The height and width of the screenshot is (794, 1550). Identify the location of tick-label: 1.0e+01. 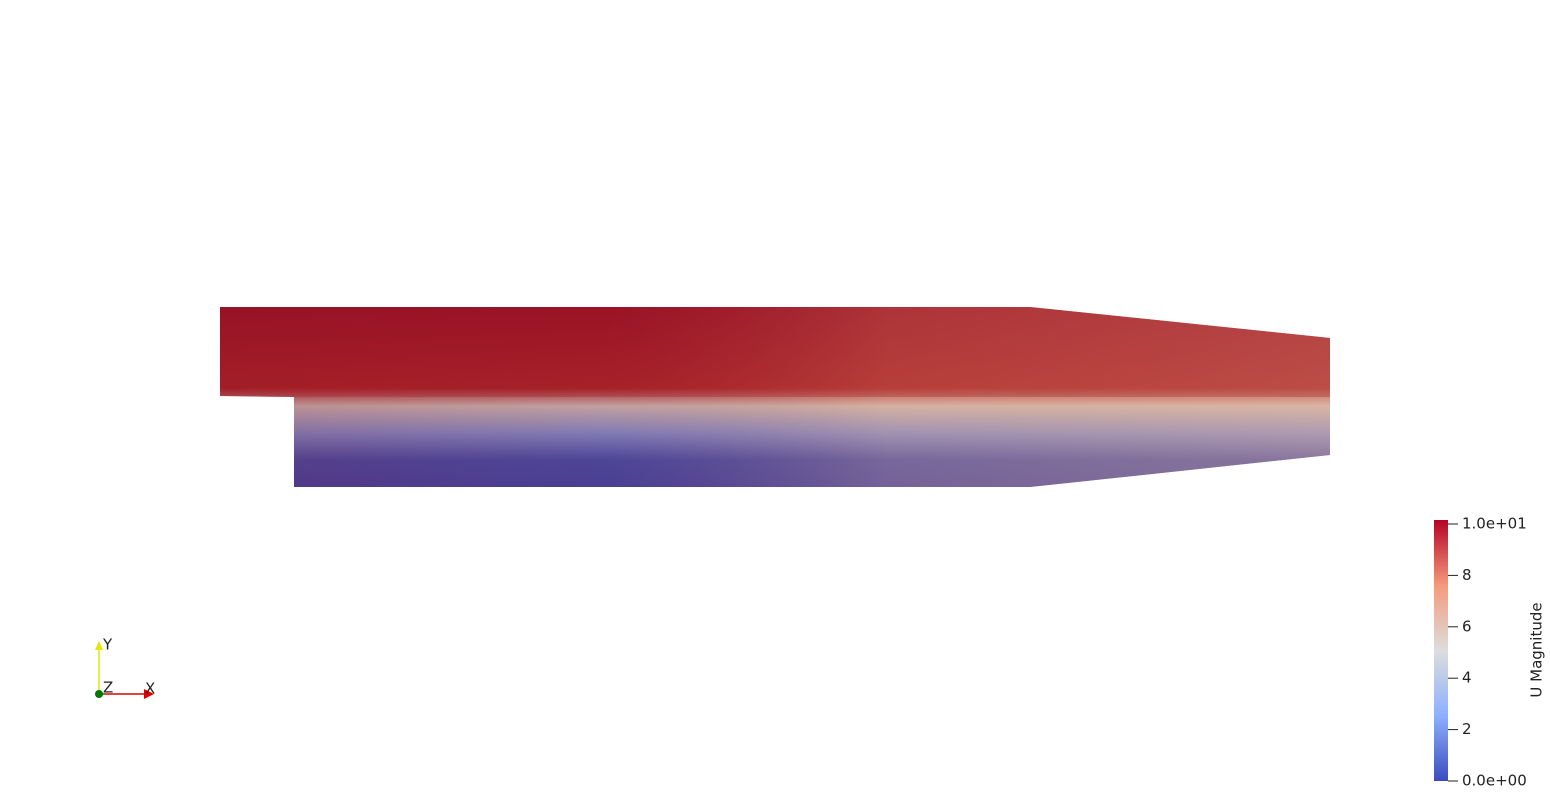
(1494, 524).